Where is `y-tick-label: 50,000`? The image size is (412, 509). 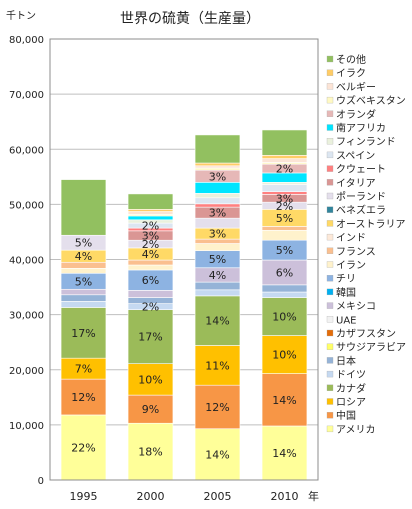
y-tick-label: 50,000 is located at coordinates (26, 205).